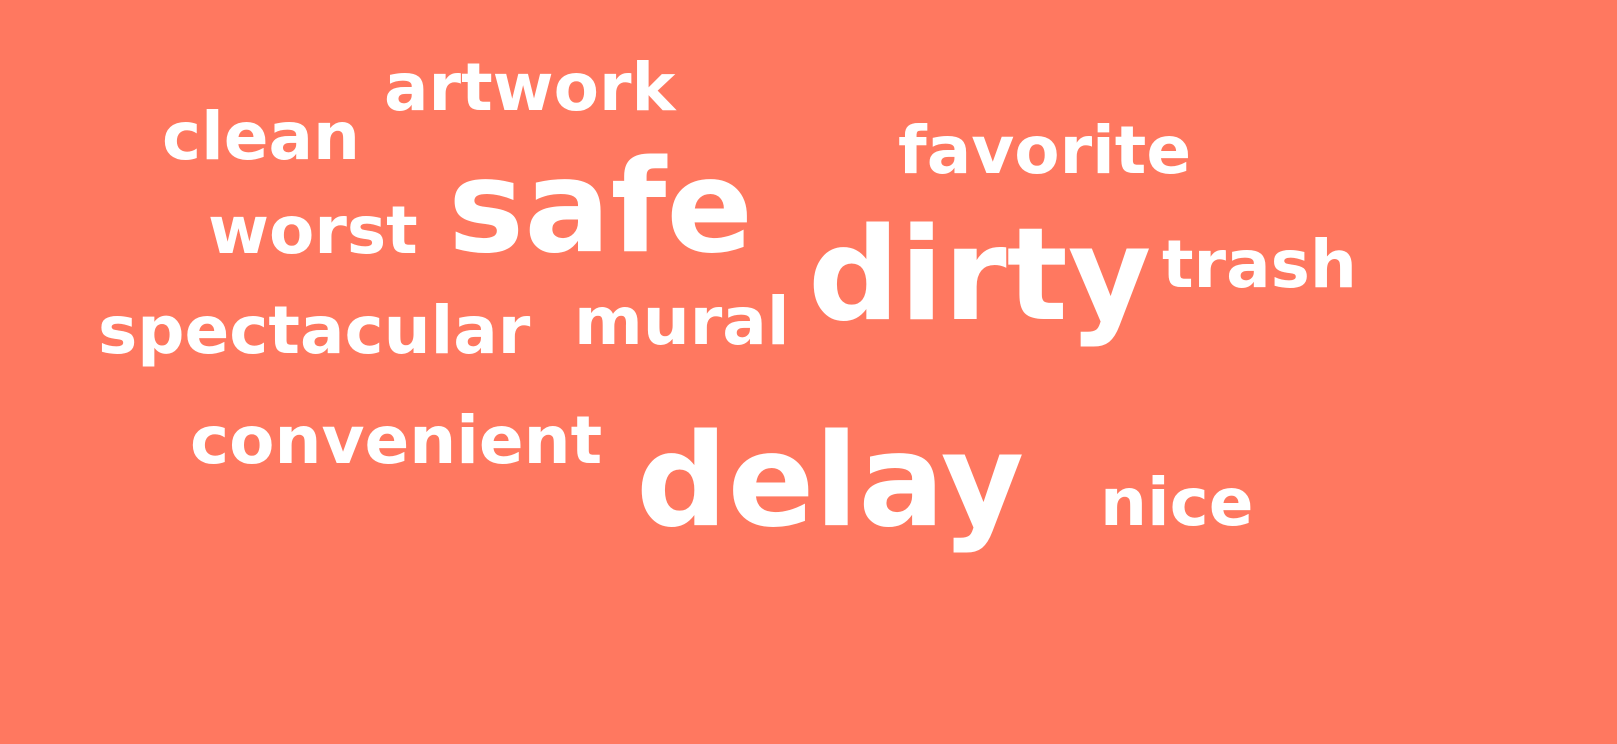 Image resolution: width=1617 pixels, height=744 pixels. I want to click on word-mural: mural, so click(682, 321).